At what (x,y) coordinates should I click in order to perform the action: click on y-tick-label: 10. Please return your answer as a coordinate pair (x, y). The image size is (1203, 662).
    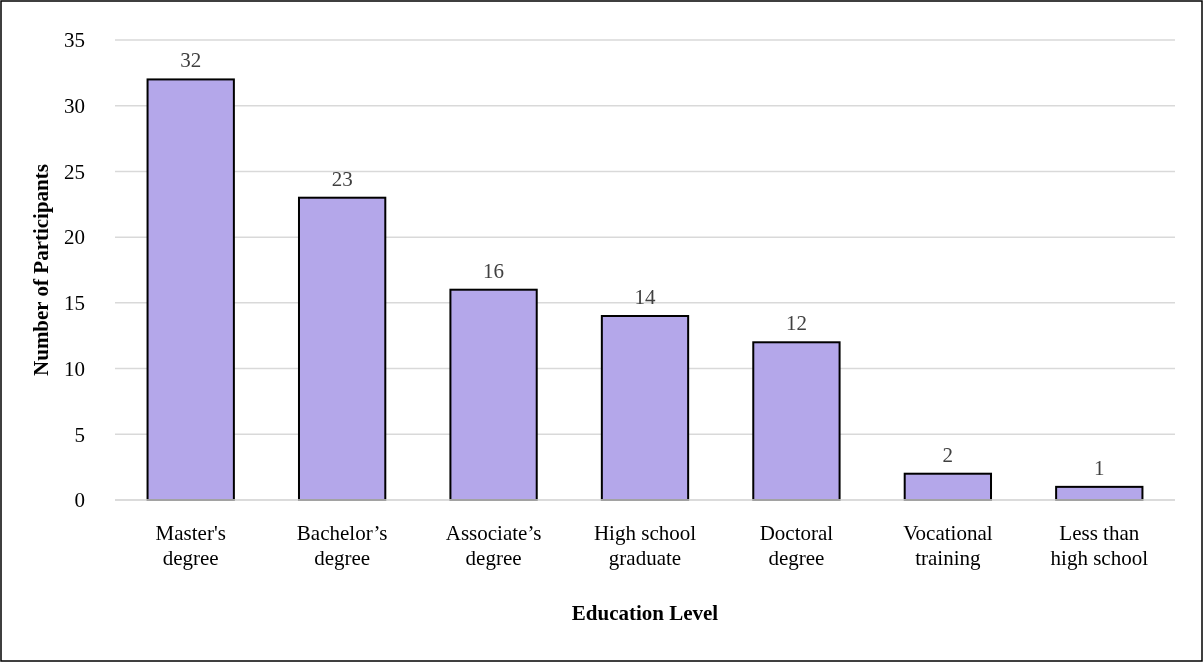
    Looking at the image, I should click on (74, 368).